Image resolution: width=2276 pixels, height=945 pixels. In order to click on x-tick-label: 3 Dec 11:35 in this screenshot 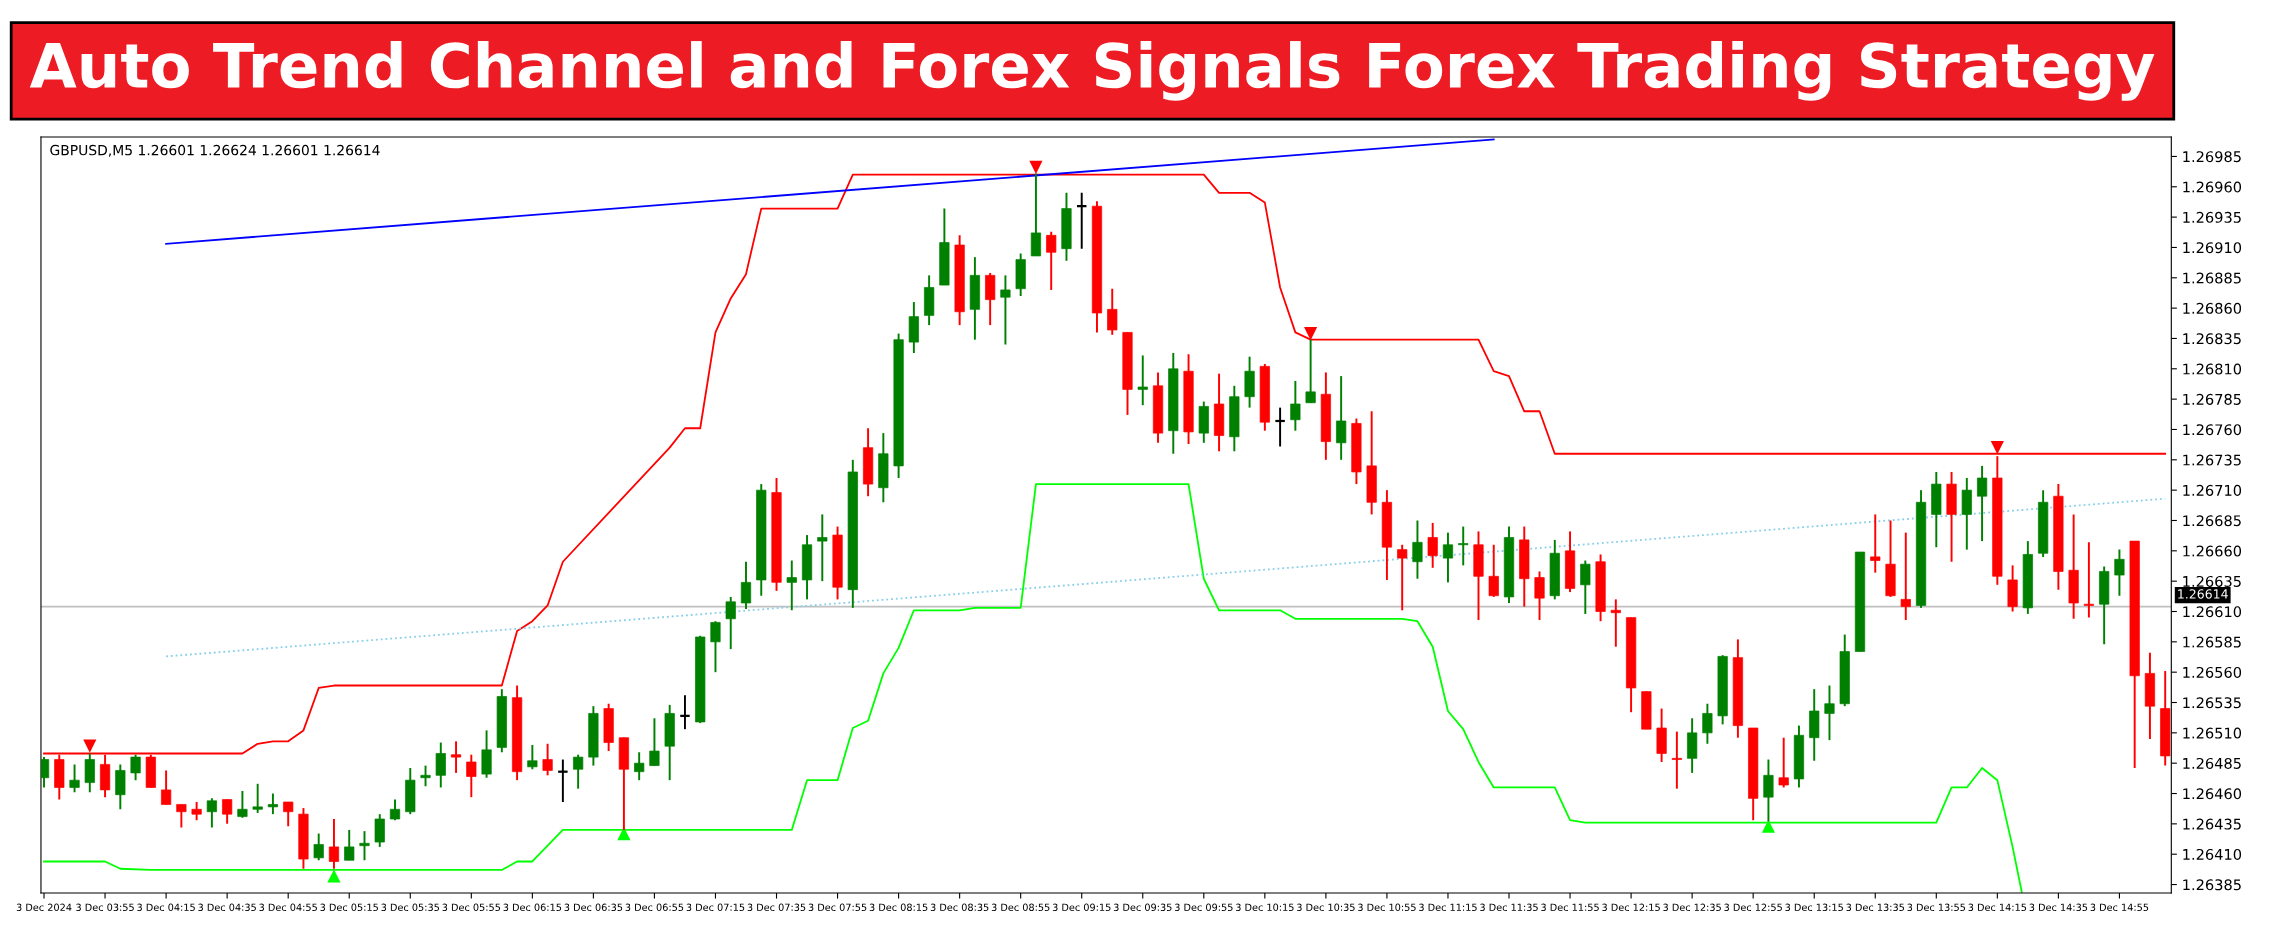, I will do `click(1509, 907)`.